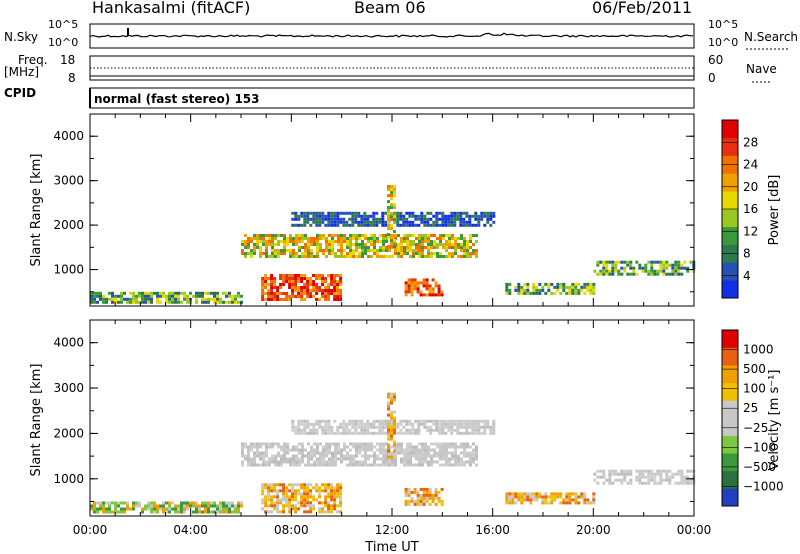 The width and height of the screenshot is (800, 554). Describe the element at coordinates (730, 182) in the screenshot. I see `colorbar-swatch` at that location.